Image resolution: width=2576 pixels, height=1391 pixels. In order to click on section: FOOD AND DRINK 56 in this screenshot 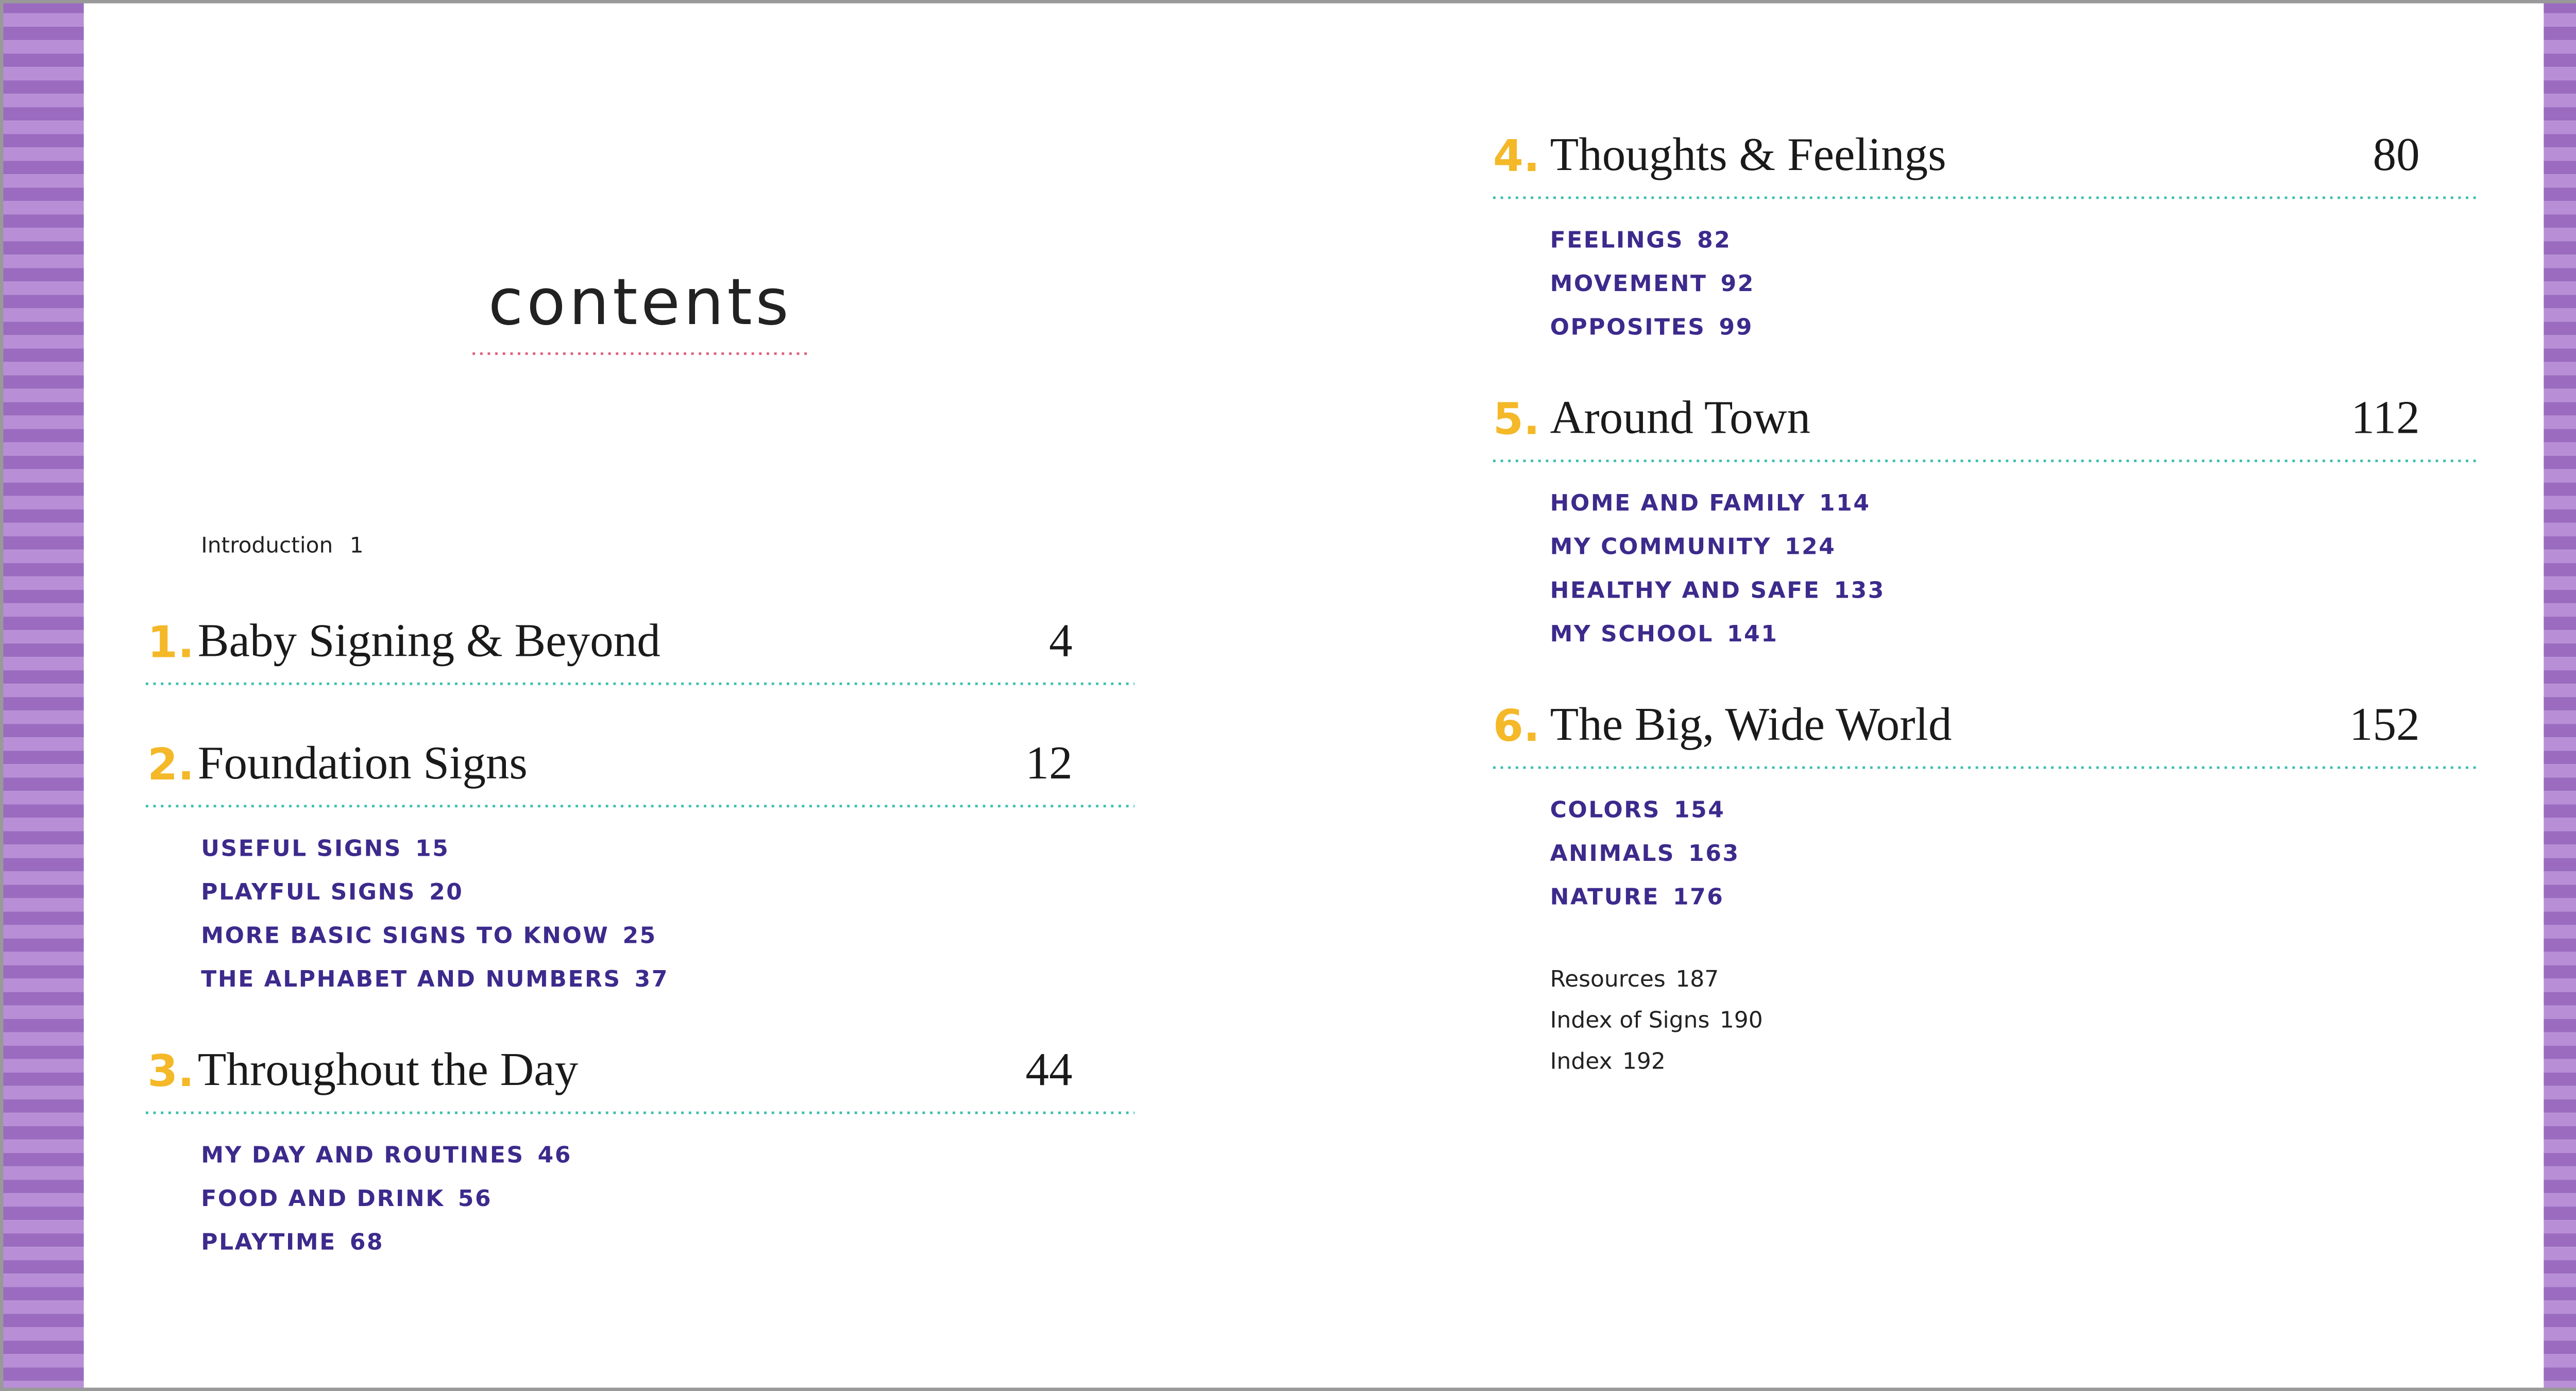, I will do `click(346, 1198)`.